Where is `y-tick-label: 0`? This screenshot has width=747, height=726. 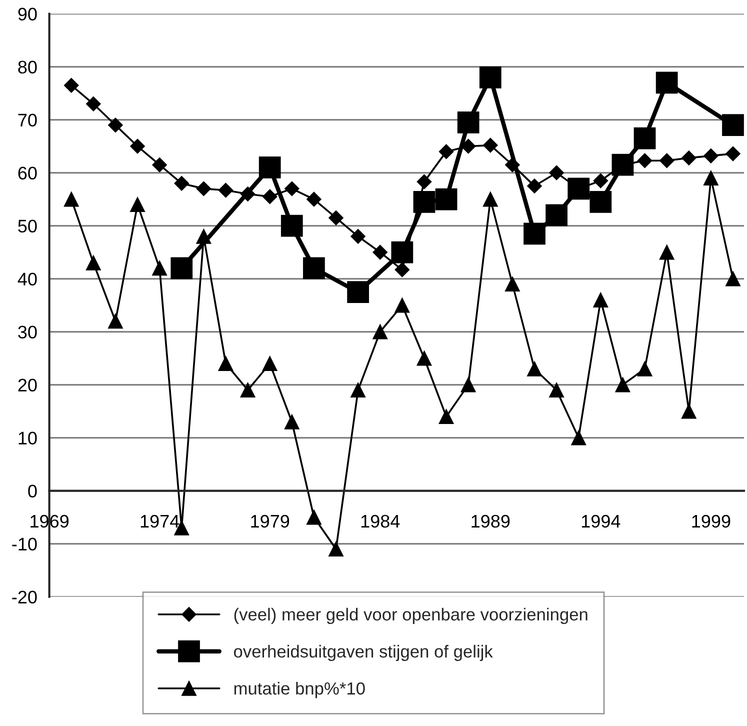
y-tick-label: 0 is located at coordinates (32, 491).